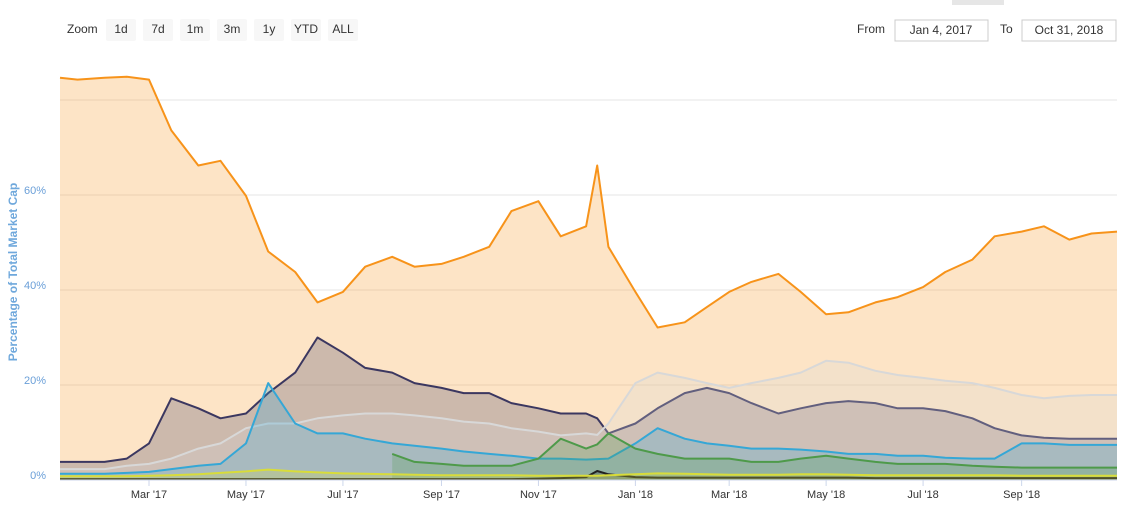 Image resolution: width=1123 pixels, height=509 pixels. What do you see at coordinates (441, 495) in the screenshot?
I see `x-tick-label: Sep '17` at bounding box center [441, 495].